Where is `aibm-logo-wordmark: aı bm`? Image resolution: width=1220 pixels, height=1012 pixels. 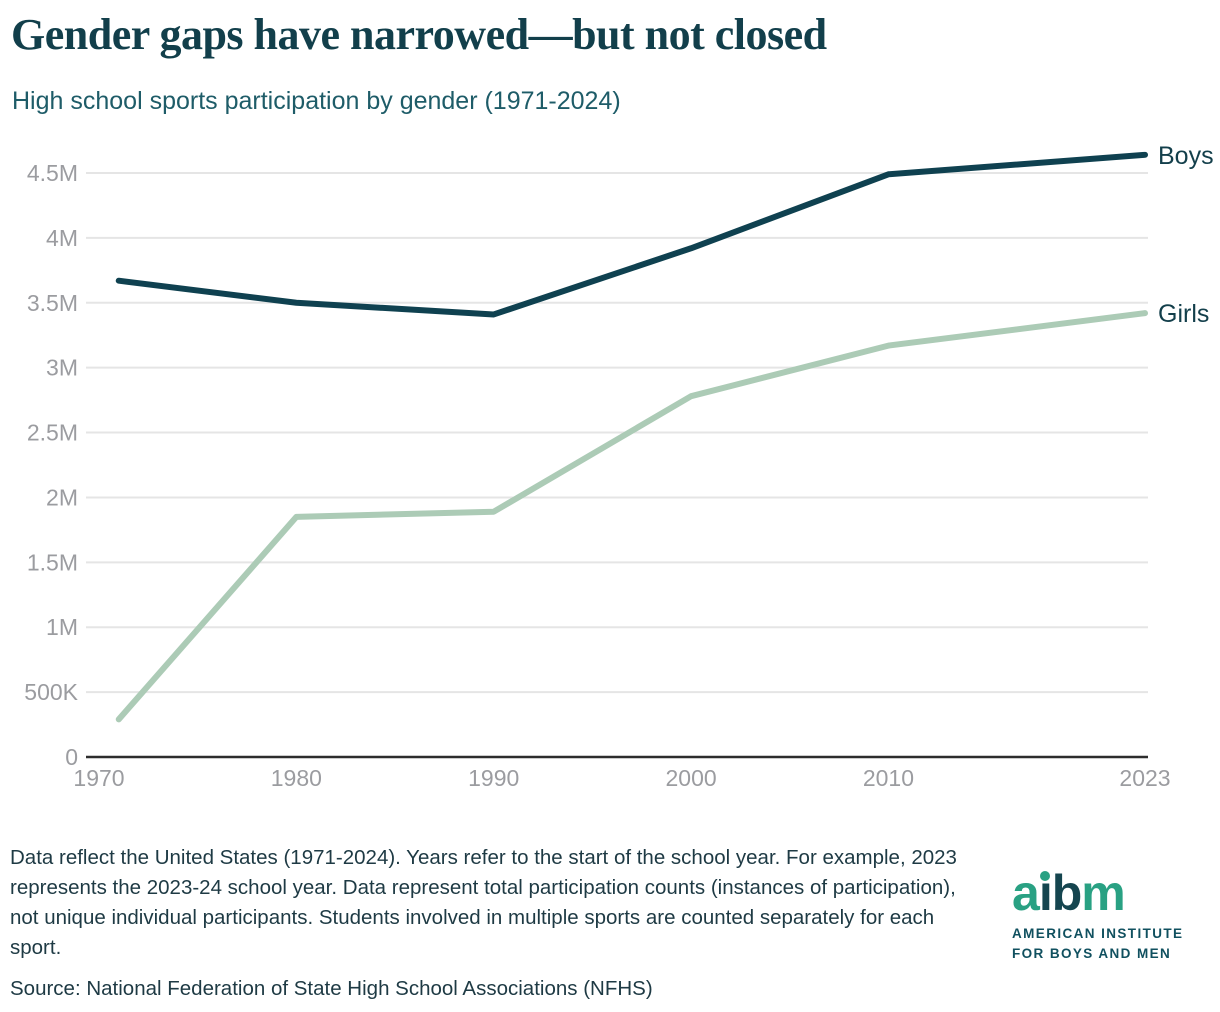
aibm-logo-wordmark: aı bm is located at coordinates (1107, 893).